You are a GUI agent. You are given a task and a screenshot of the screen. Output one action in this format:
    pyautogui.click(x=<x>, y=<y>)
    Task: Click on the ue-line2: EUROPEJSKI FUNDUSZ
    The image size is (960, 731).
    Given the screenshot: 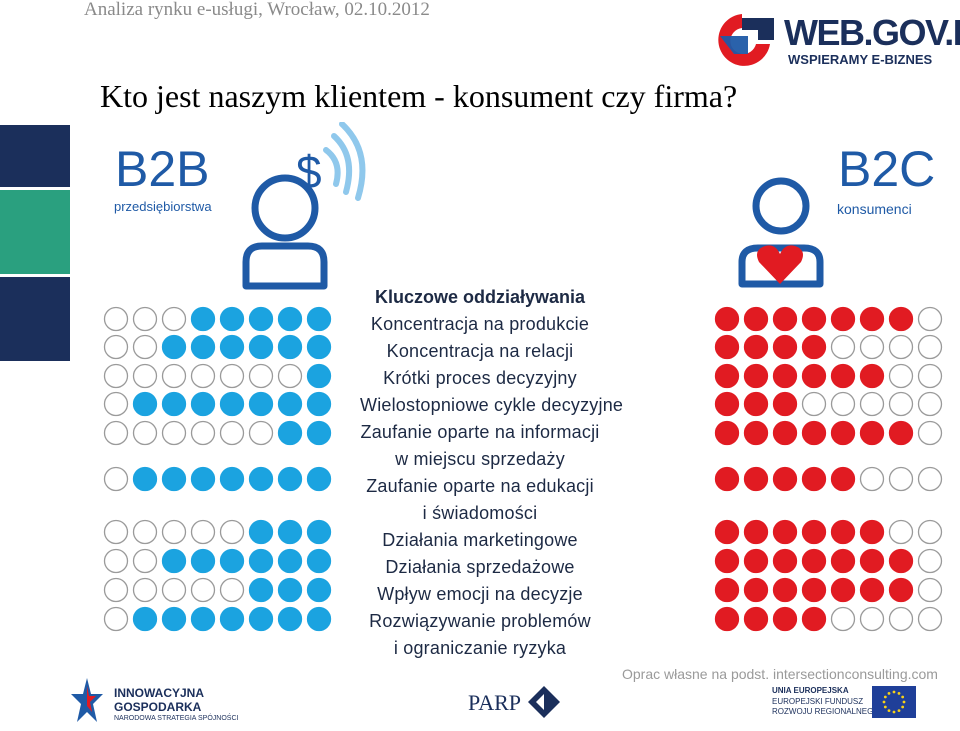 What is the action you would take?
    pyautogui.click(x=818, y=701)
    